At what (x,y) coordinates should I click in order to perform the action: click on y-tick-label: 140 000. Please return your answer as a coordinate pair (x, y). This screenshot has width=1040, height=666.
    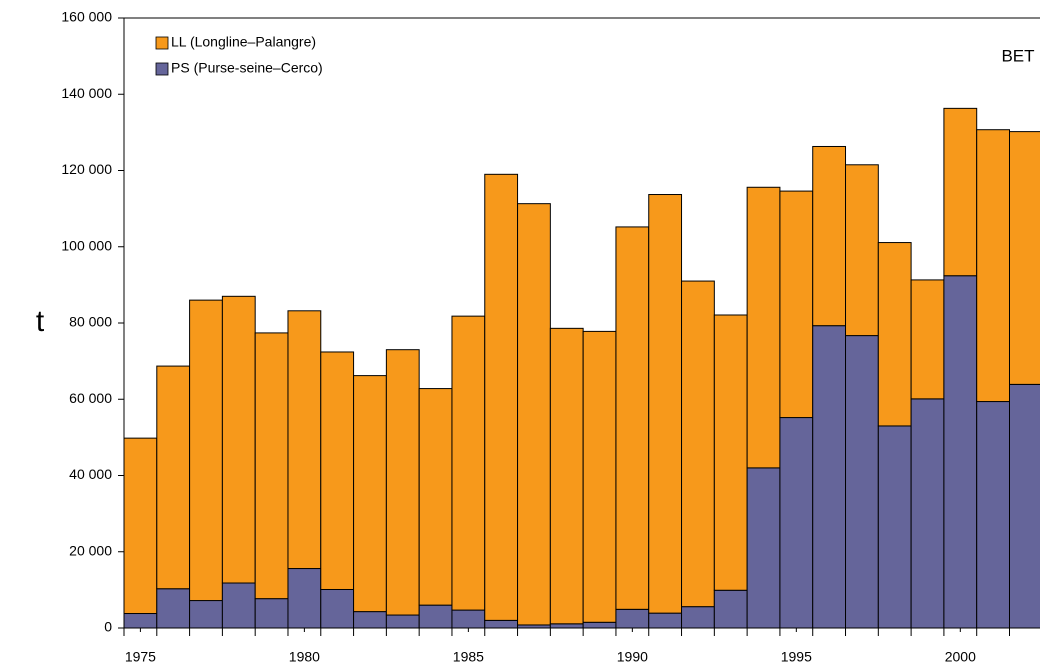
    Looking at the image, I should click on (86, 93).